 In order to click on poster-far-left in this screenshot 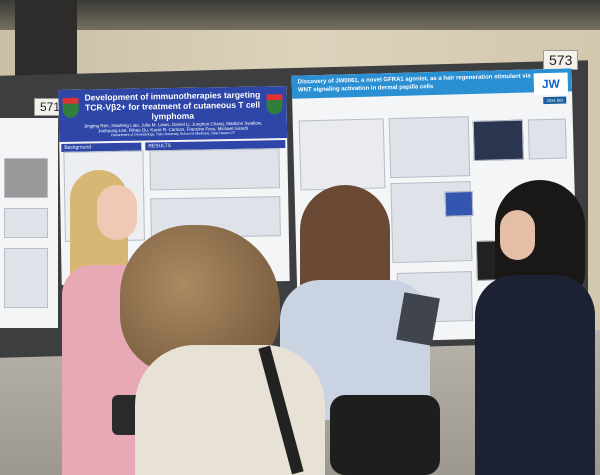, I will do `click(29, 223)`.